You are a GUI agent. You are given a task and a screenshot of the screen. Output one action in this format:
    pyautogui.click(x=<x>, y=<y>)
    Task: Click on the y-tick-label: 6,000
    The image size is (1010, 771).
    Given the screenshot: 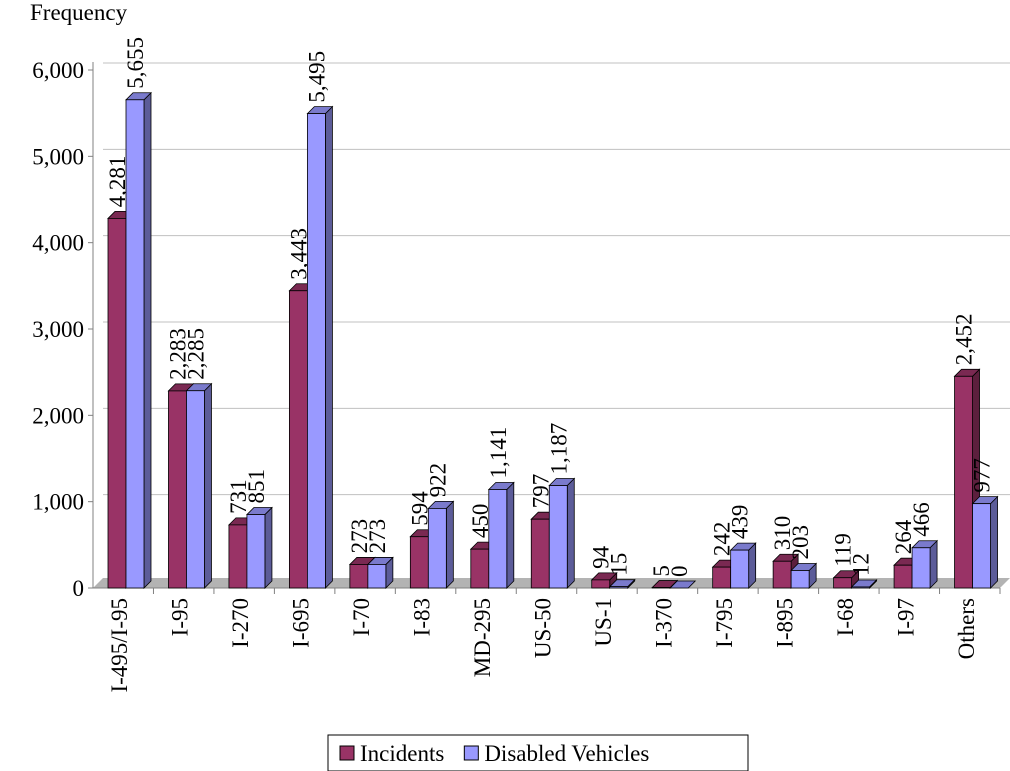 What is the action you would take?
    pyautogui.click(x=58, y=70)
    